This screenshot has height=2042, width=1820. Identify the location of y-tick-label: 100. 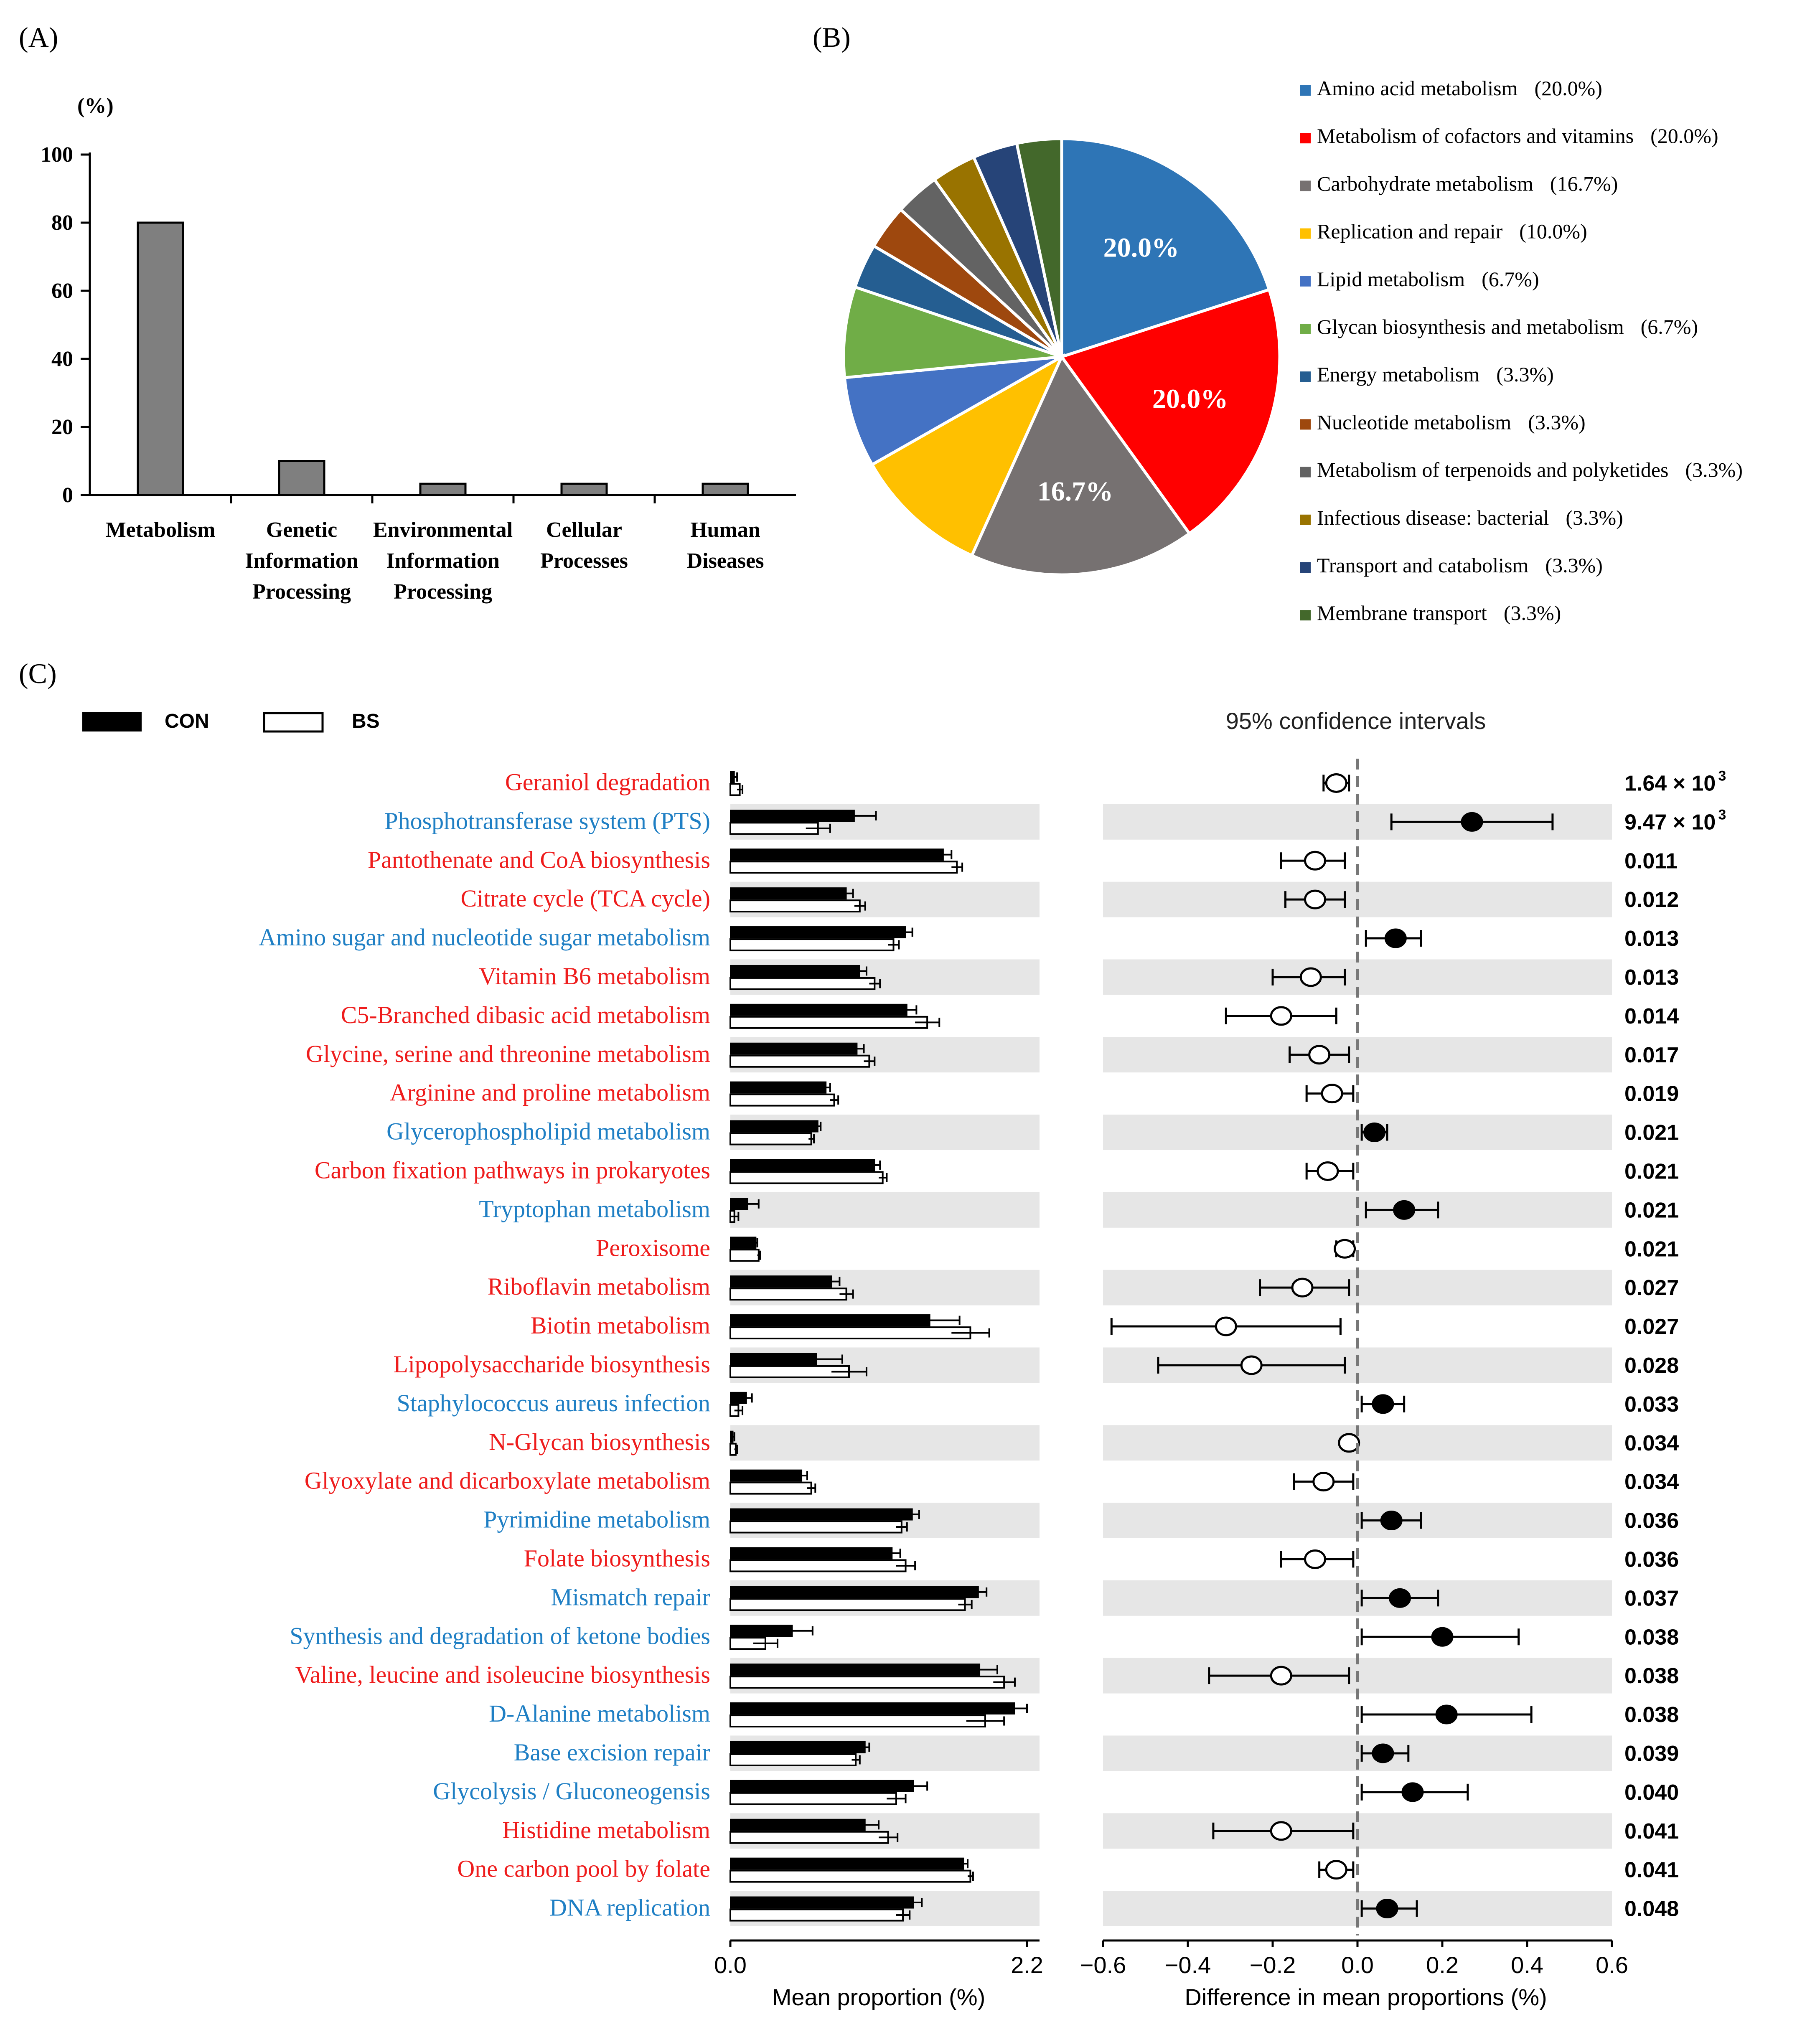
(57, 155).